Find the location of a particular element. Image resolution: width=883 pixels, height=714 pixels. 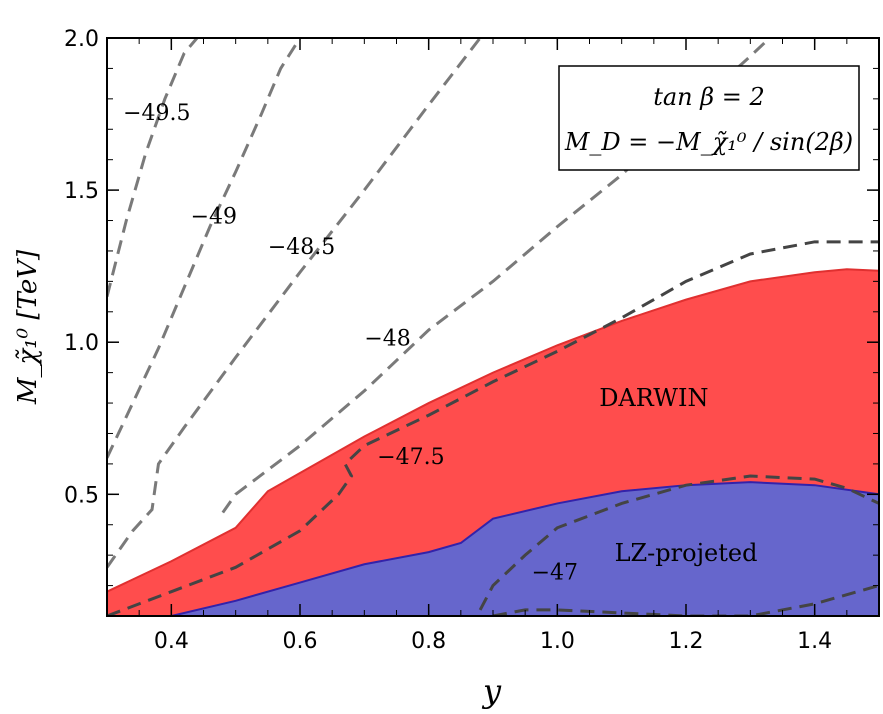

y-tick-label: 2.0 is located at coordinates (81, 39).